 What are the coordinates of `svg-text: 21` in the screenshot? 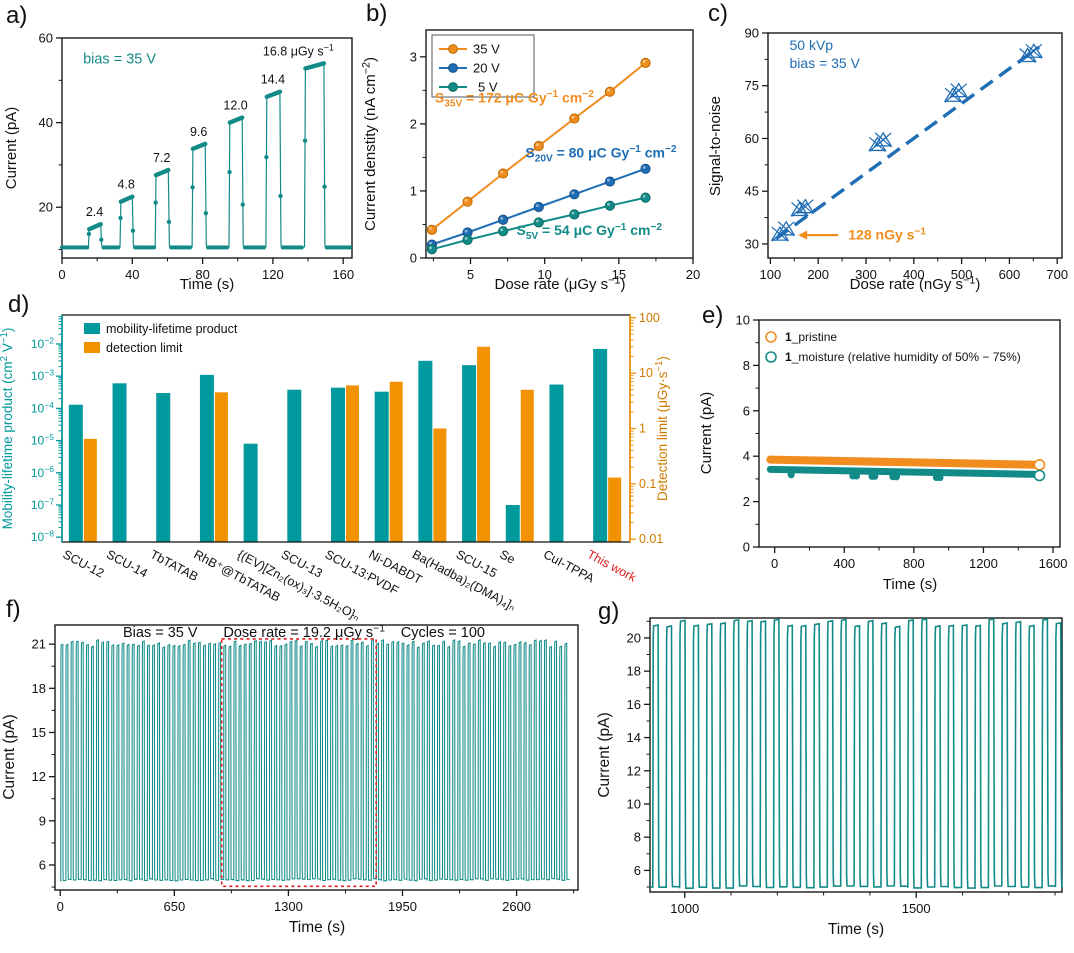 It's located at (39, 644).